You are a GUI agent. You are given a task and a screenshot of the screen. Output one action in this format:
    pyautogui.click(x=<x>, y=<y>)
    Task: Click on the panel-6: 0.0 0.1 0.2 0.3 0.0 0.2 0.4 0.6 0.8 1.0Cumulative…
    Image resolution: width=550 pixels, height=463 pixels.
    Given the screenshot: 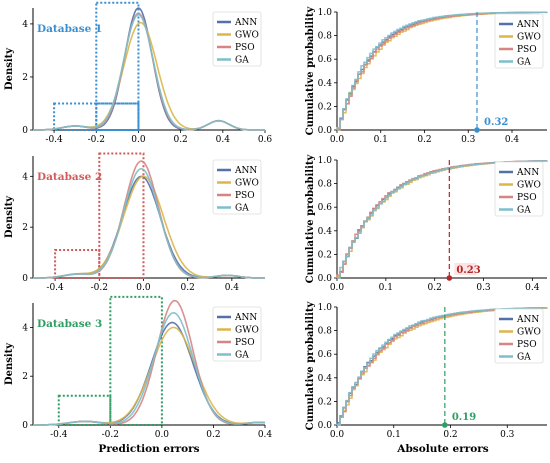 What is the action you would take?
    pyautogui.click(x=426, y=370)
    